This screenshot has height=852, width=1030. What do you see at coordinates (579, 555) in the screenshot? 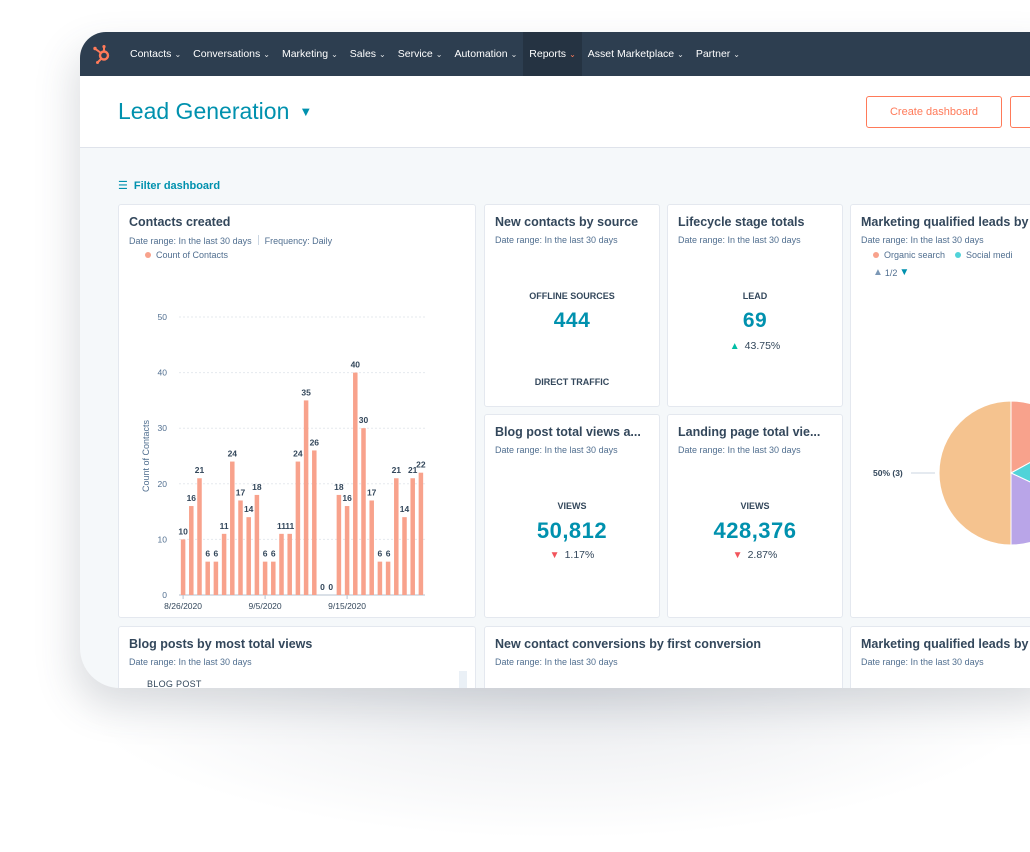
I see `change-value: 1.17%` at bounding box center [579, 555].